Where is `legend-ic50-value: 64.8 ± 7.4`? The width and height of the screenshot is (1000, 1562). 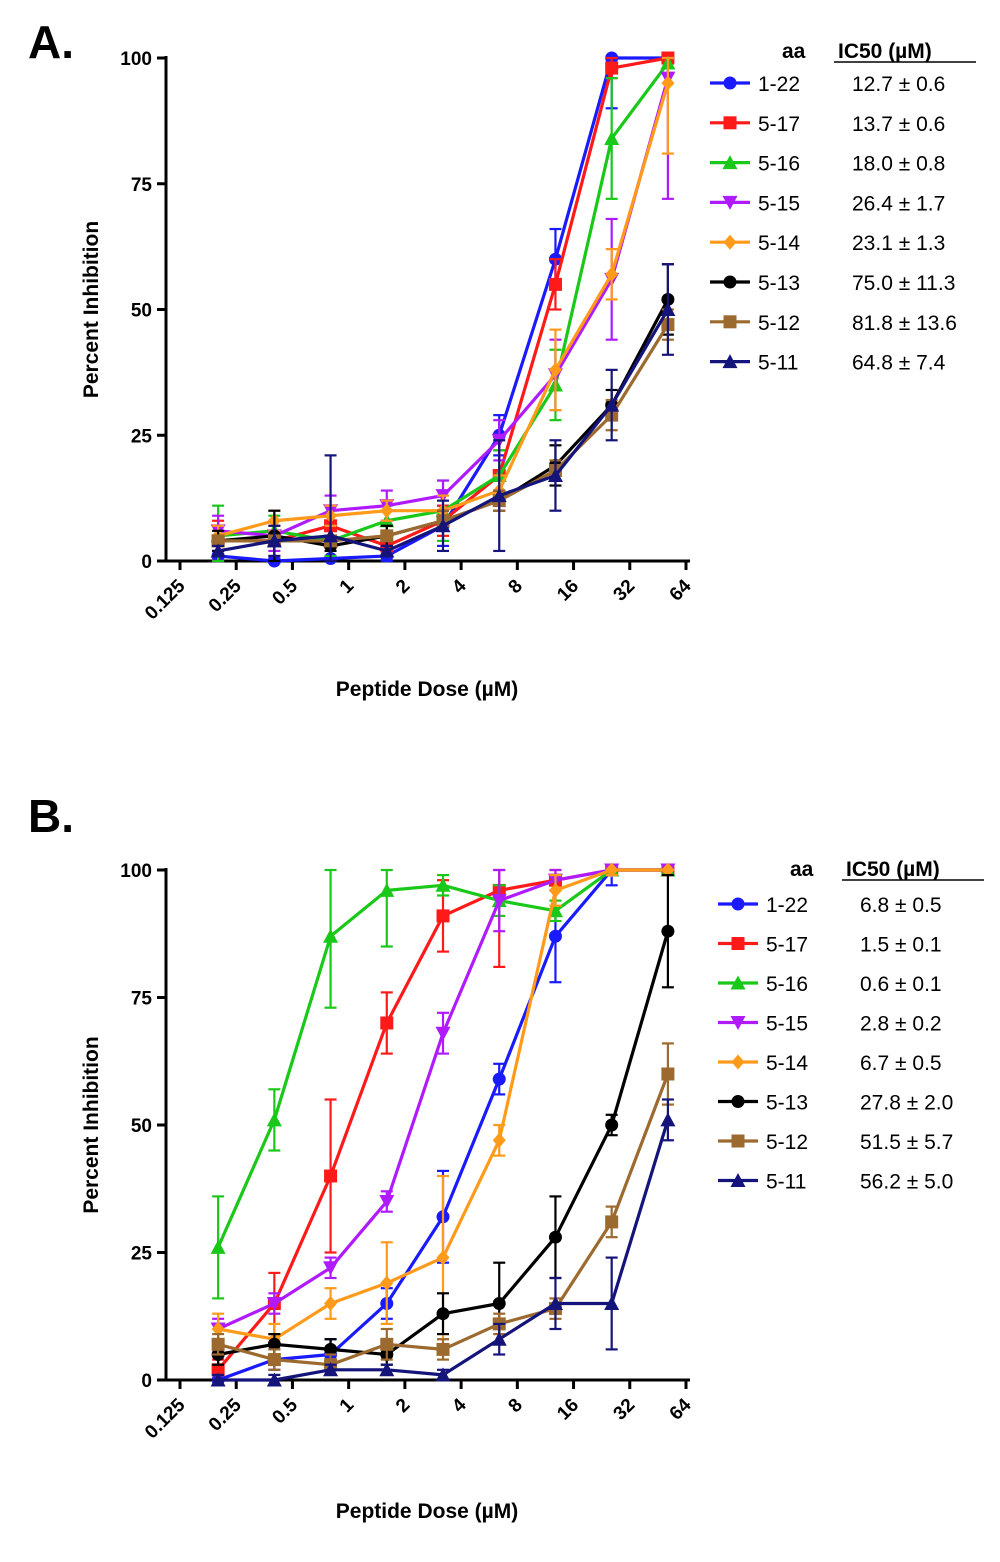 legend-ic50-value: 64.8 ± 7.4 is located at coordinates (899, 363).